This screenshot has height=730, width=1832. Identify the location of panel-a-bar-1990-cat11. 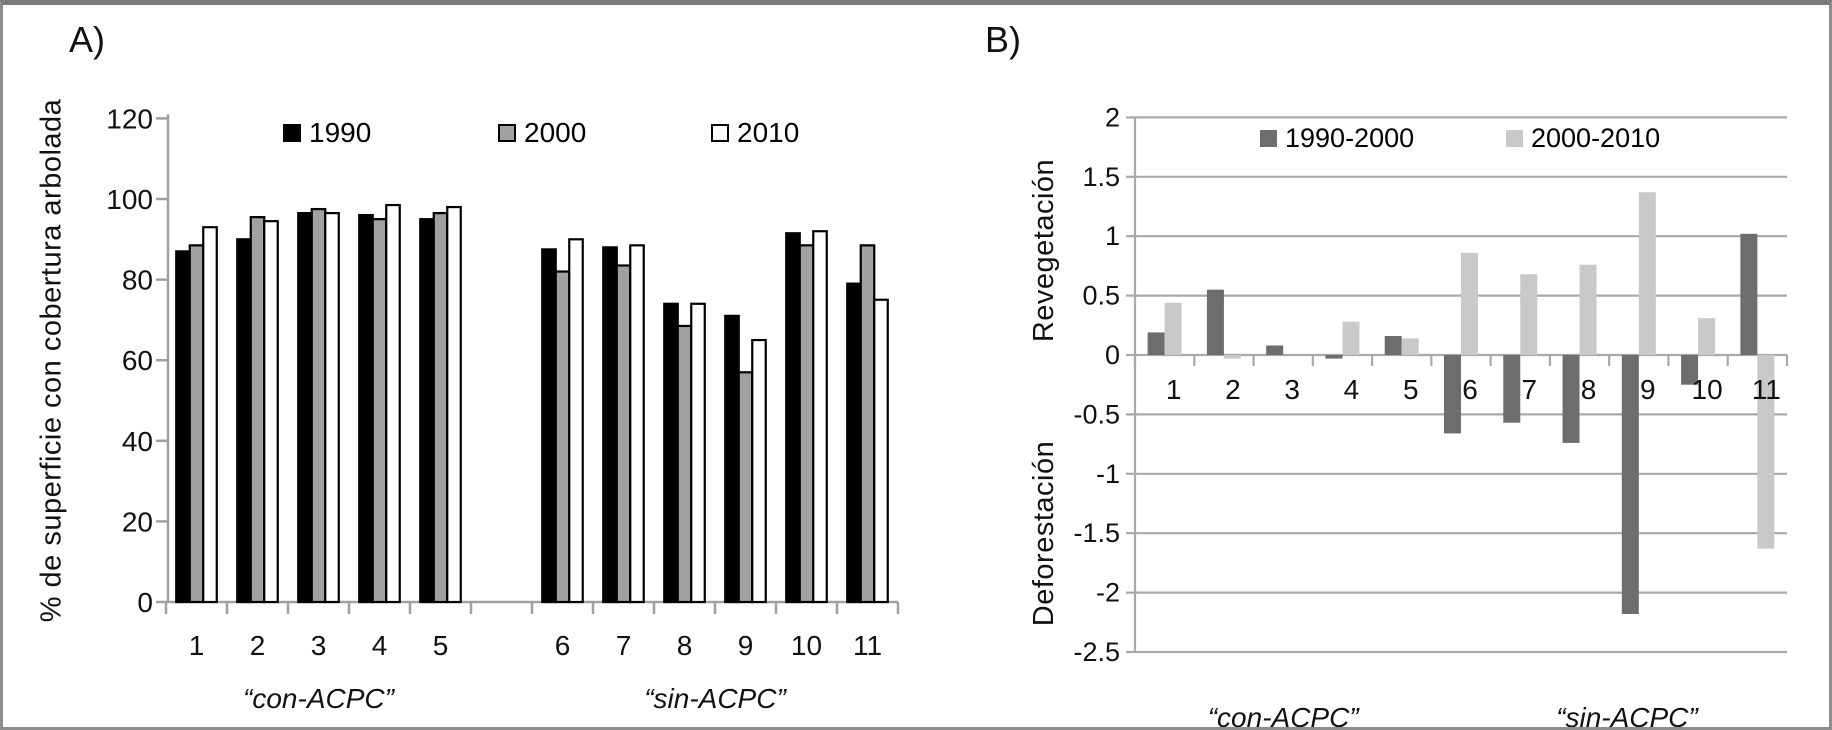
(854, 443).